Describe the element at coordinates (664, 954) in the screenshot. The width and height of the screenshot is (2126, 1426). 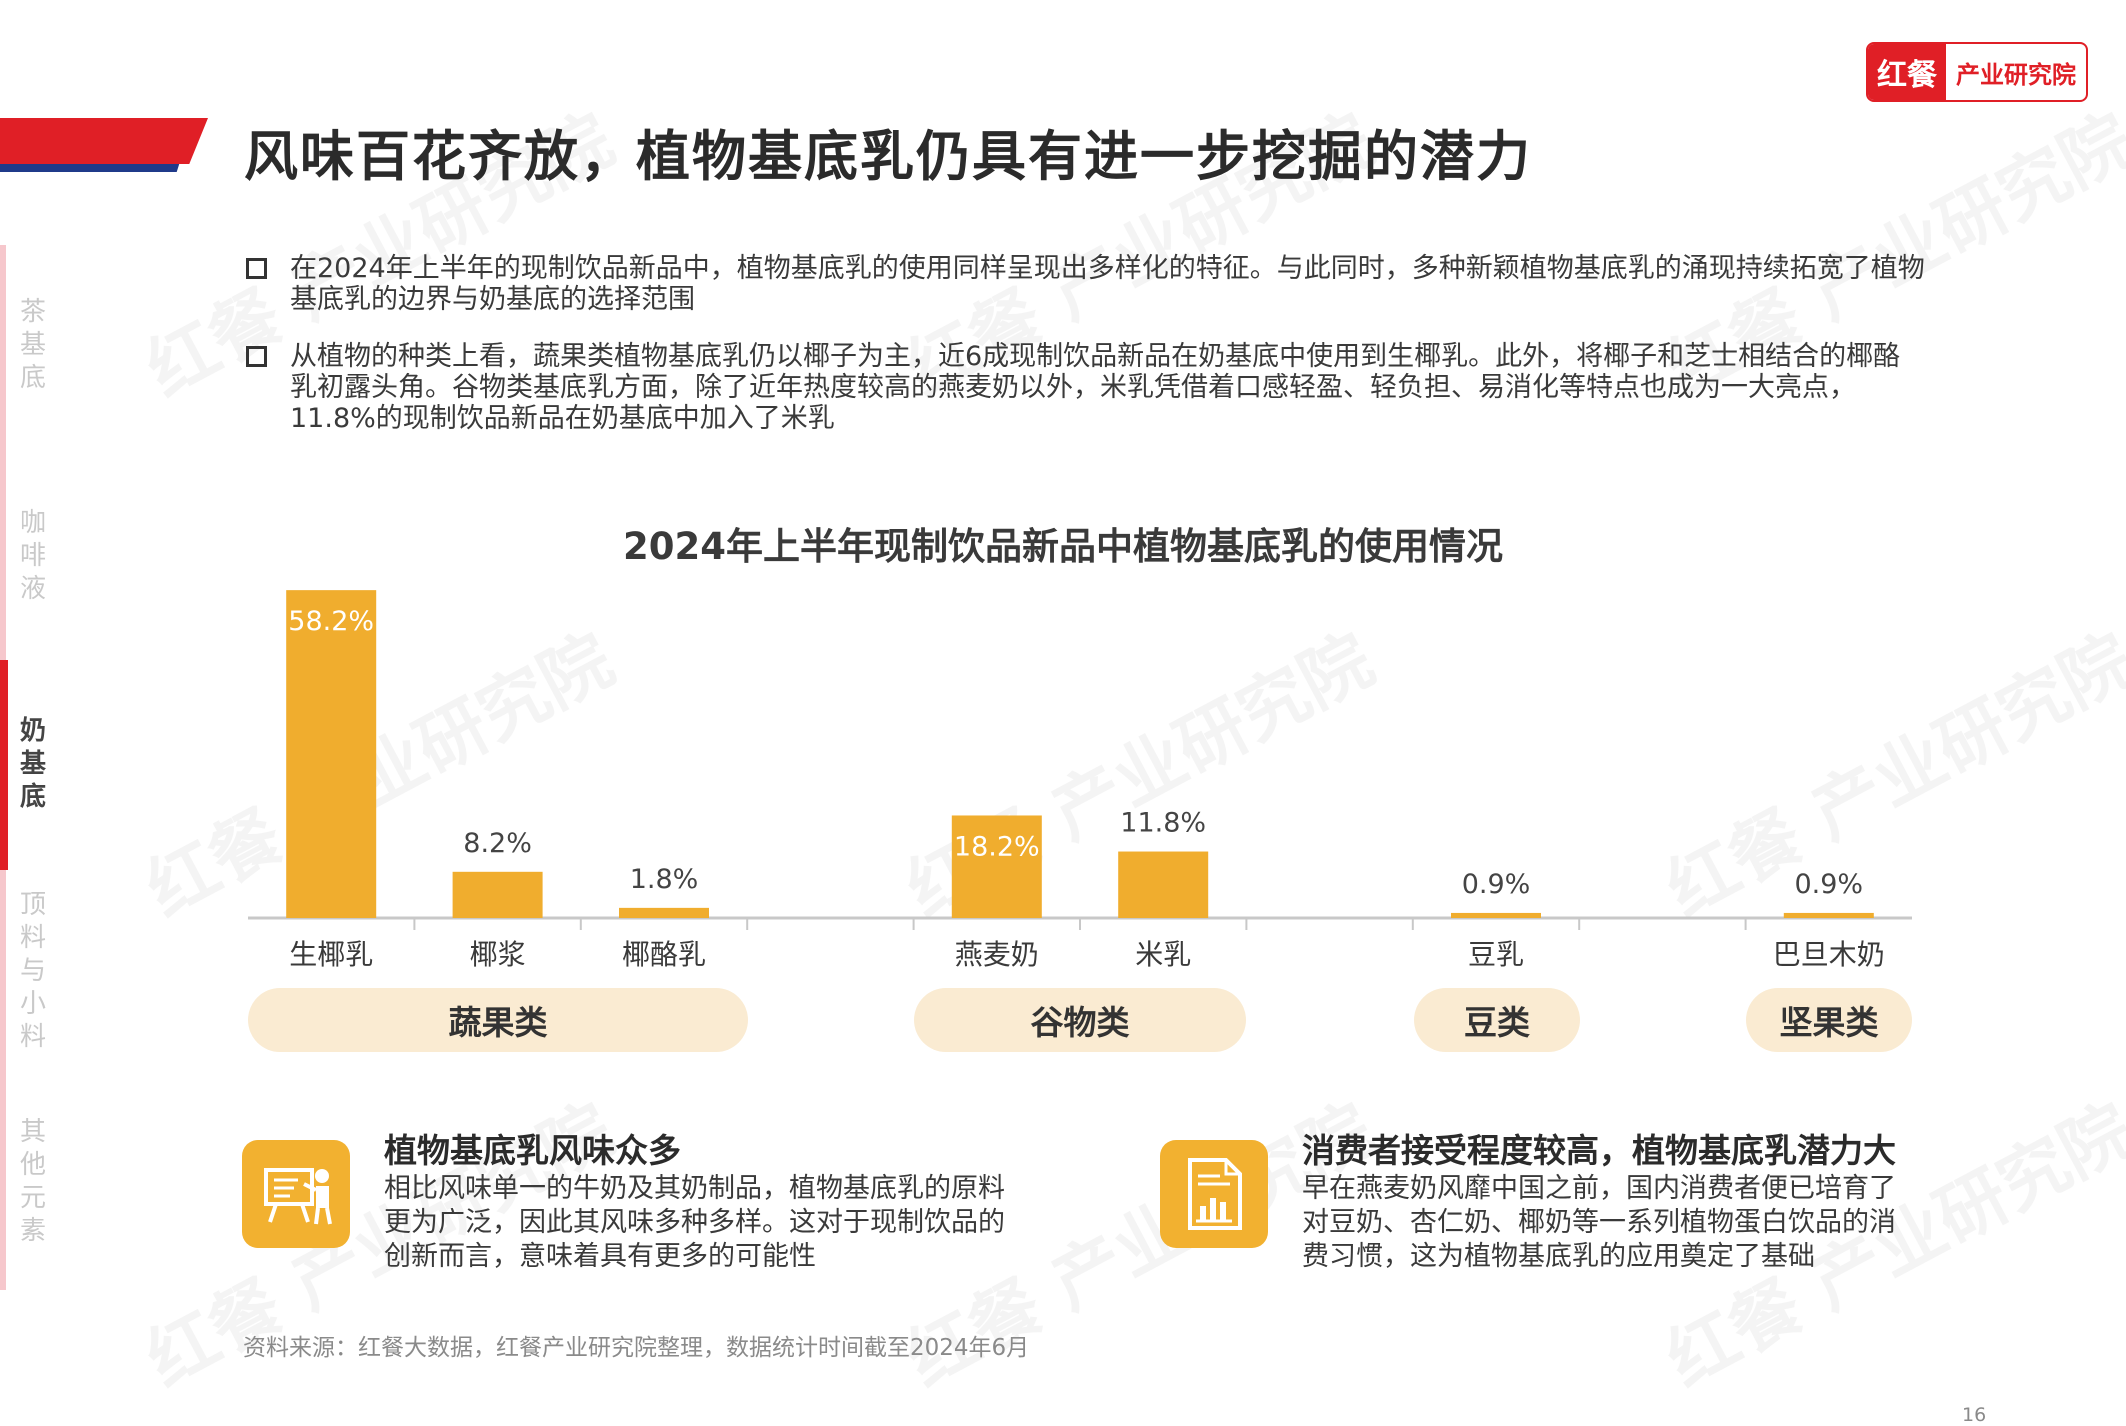
I see `category-label: 椰酪乳` at that location.